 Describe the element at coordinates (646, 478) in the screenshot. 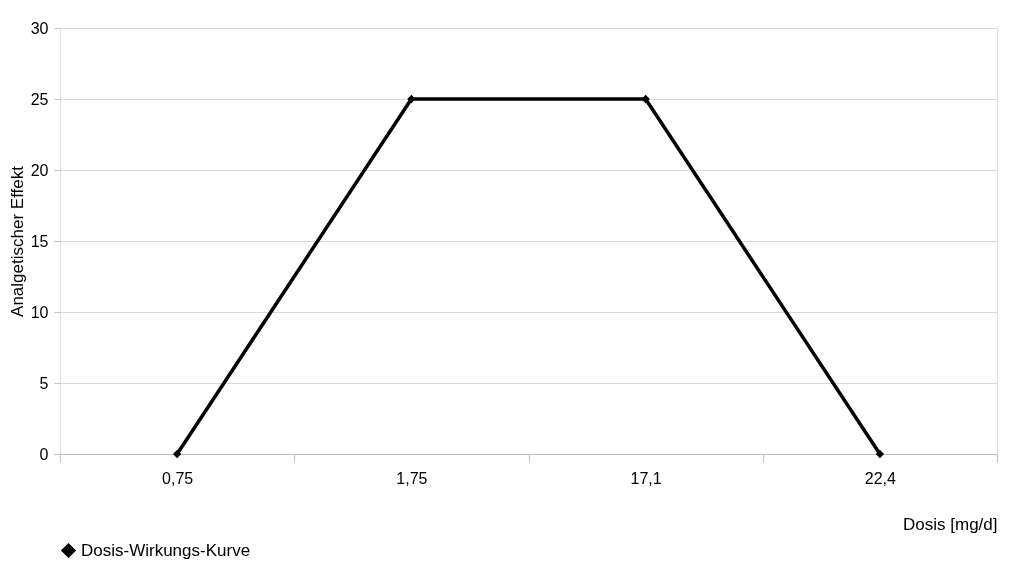

I see `x-tick-label: 17,1` at that location.